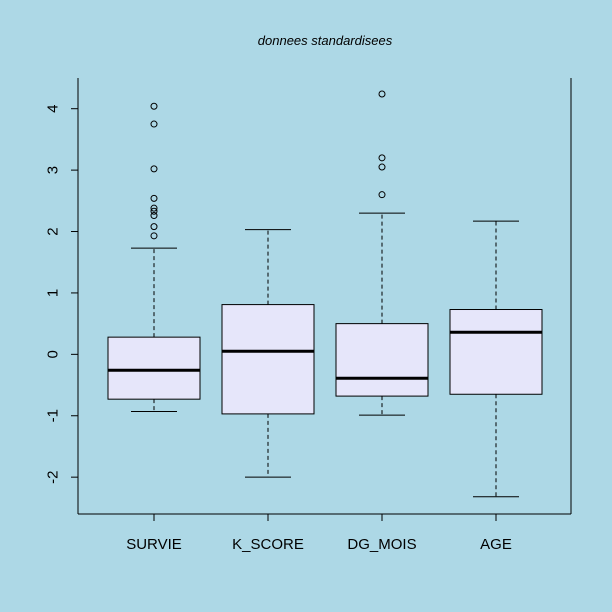 This screenshot has height=612, width=612. I want to click on y-tick-label: 3, so click(53, 170).